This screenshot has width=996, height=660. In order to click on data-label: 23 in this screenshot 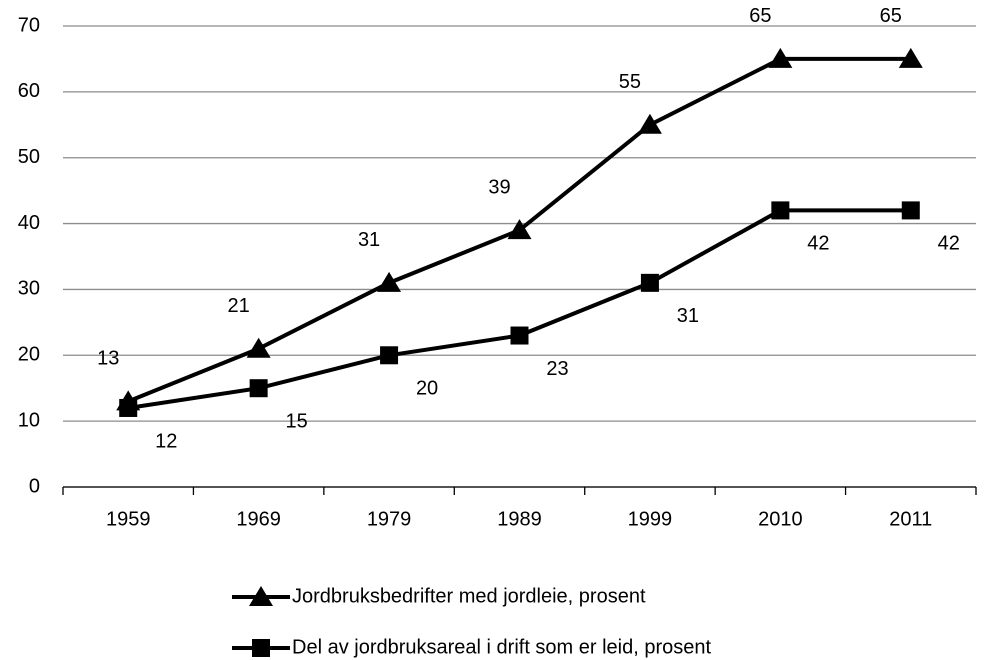, I will do `click(557, 369)`.